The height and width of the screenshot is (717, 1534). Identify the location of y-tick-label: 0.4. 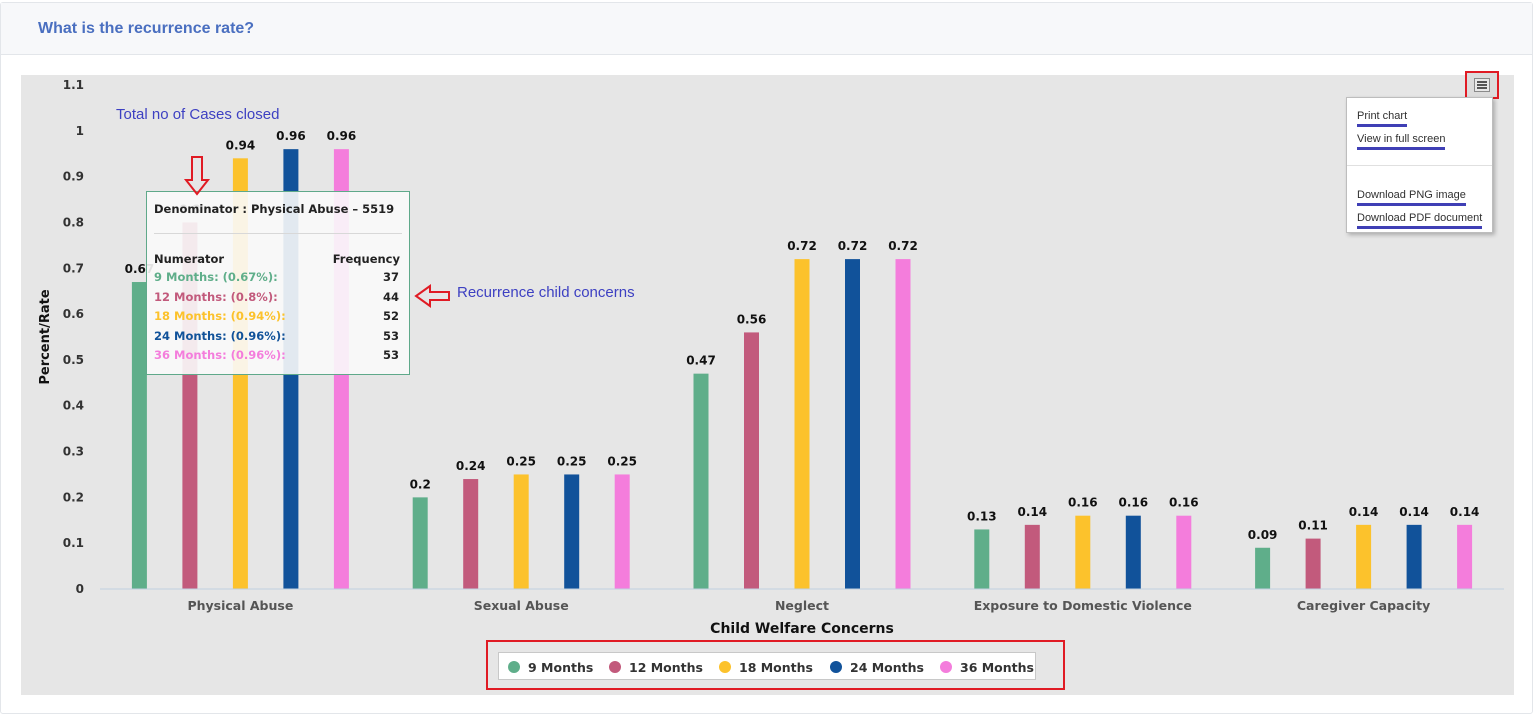
(73, 406).